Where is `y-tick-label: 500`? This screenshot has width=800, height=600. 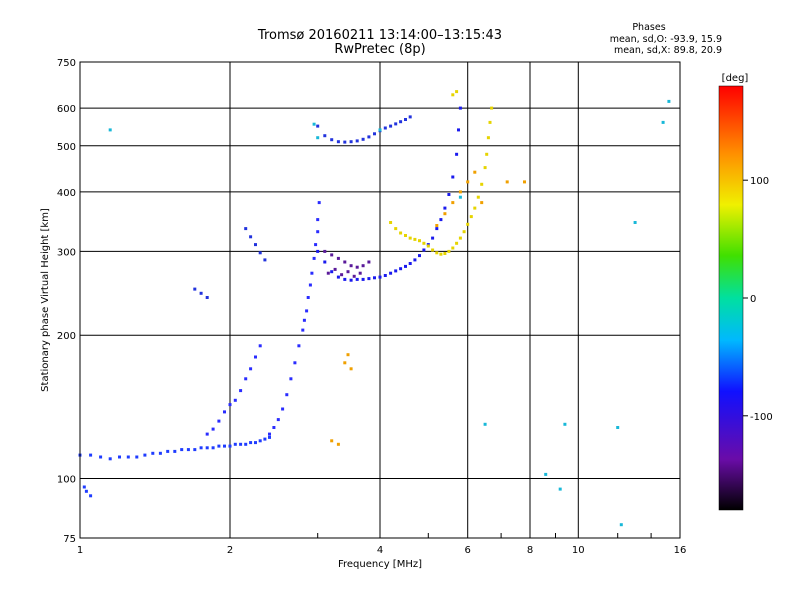 y-tick-label: 500 is located at coordinates (66, 147).